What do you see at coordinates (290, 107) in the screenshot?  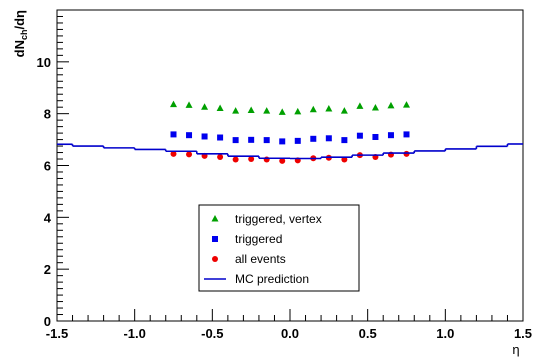 I see `series-triggered-vertex` at bounding box center [290, 107].